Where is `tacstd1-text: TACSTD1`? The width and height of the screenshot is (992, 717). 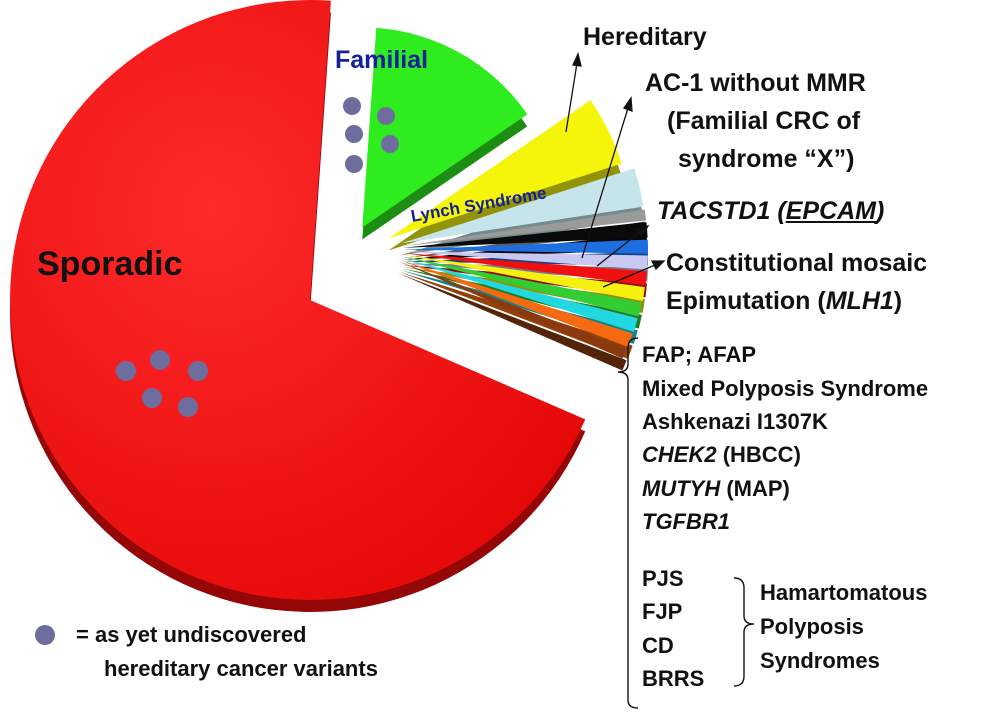 tacstd1-text: TACSTD1 is located at coordinates (714, 211).